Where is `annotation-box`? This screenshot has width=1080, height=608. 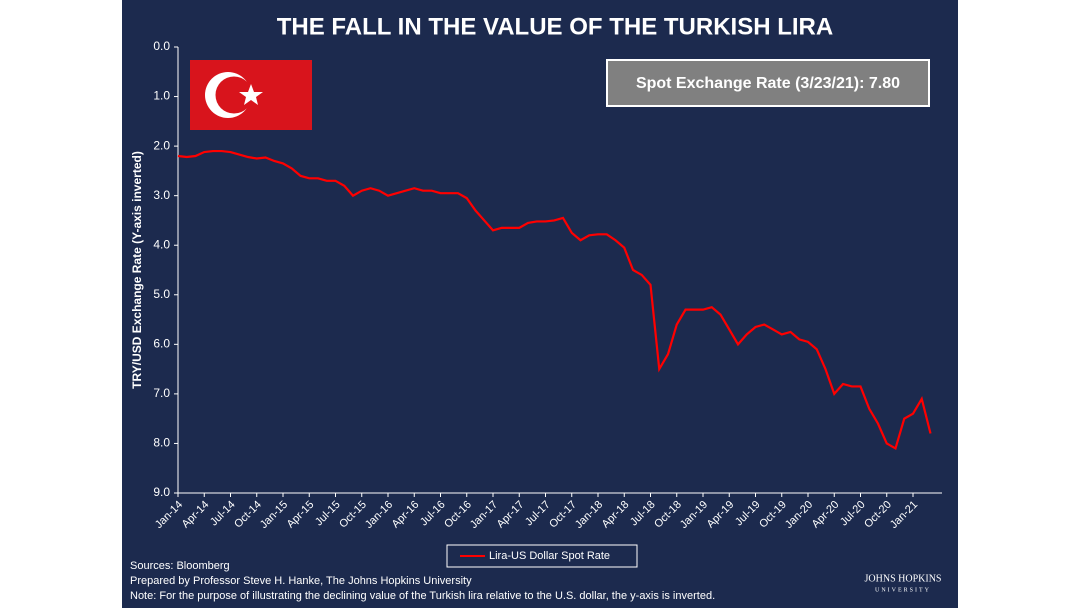
annotation-box is located at coordinates (768, 83).